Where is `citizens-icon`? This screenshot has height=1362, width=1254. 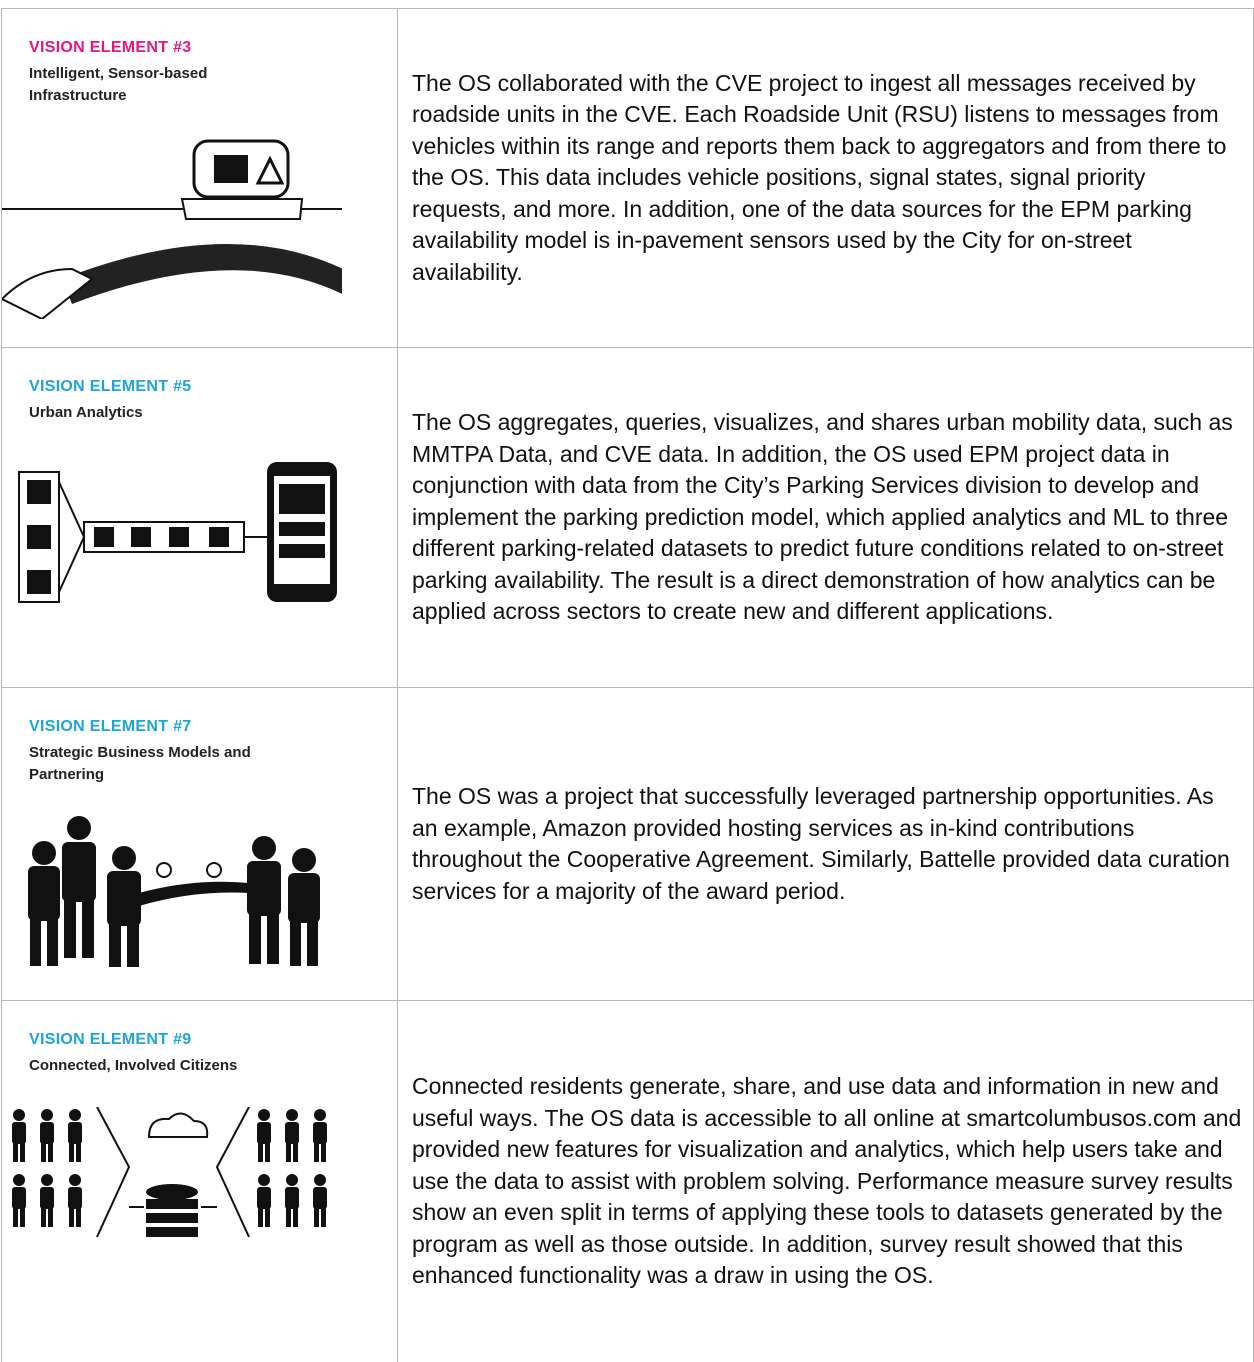
citizens-icon is located at coordinates (169, 1172).